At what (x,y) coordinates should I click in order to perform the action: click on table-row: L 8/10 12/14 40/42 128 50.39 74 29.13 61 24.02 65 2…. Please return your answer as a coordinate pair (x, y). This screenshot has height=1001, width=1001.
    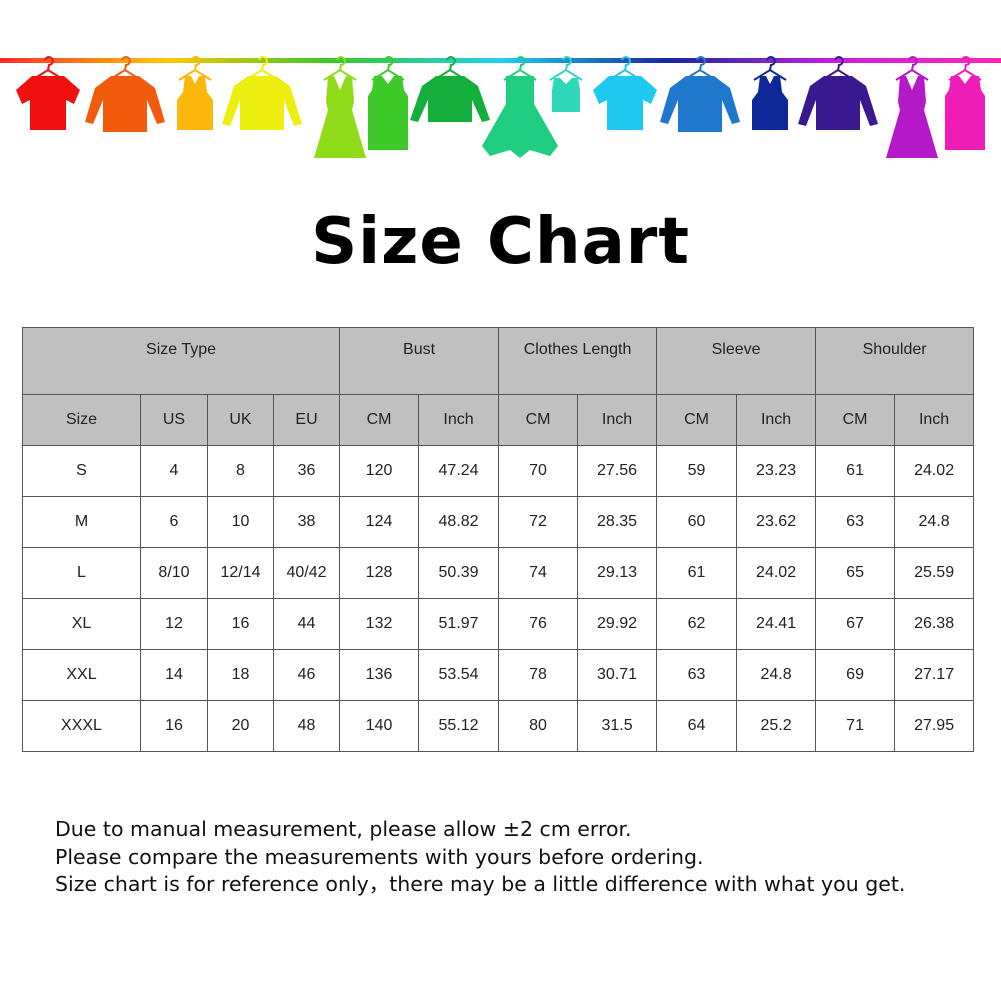
    Looking at the image, I should click on (498, 573).